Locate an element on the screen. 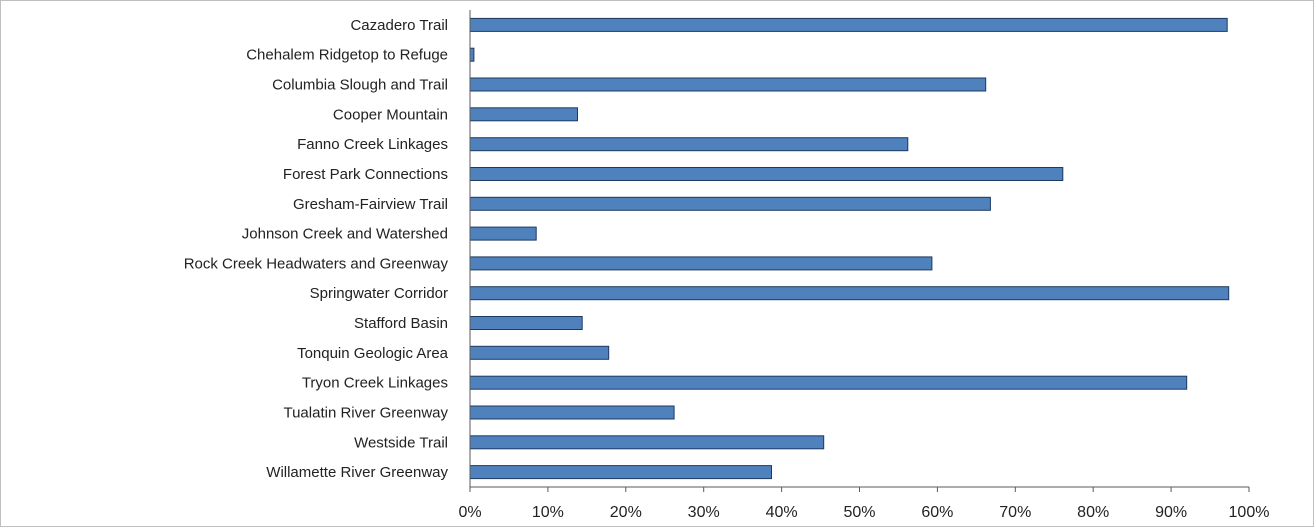 Image resolution: width=1314 pixels, height=528 pixels. category-label-13: Tualatin River Greenway is located at coordinates (365, 413).